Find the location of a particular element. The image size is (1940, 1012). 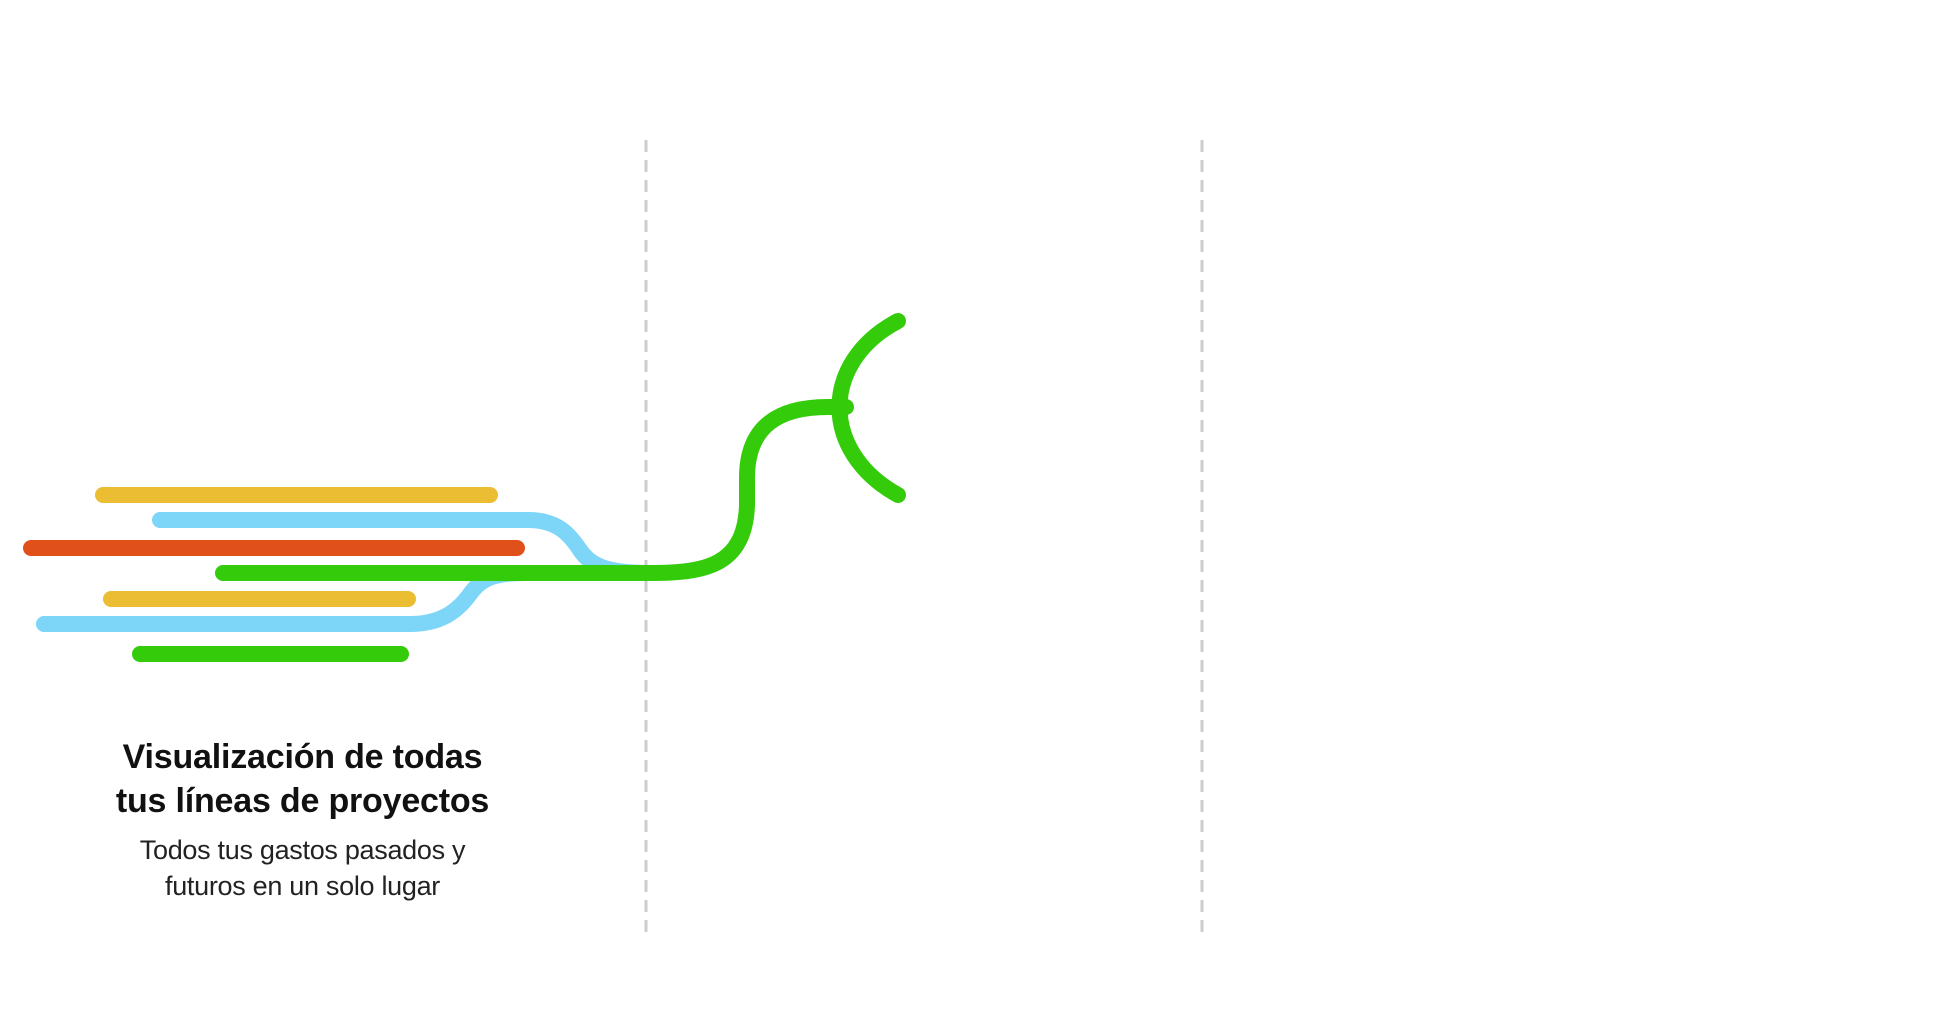

caption-title-line-1: Visualización de todas is located at coordinates (302, 757).